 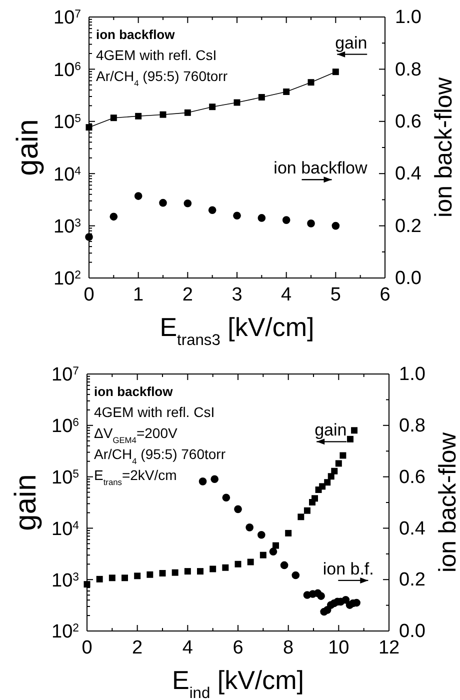 What do you see at coordinates (135, 477) in the screenshot?
I see `annotation: E$_{trans}$=2kV/cm` at bounding box center [135, 477].